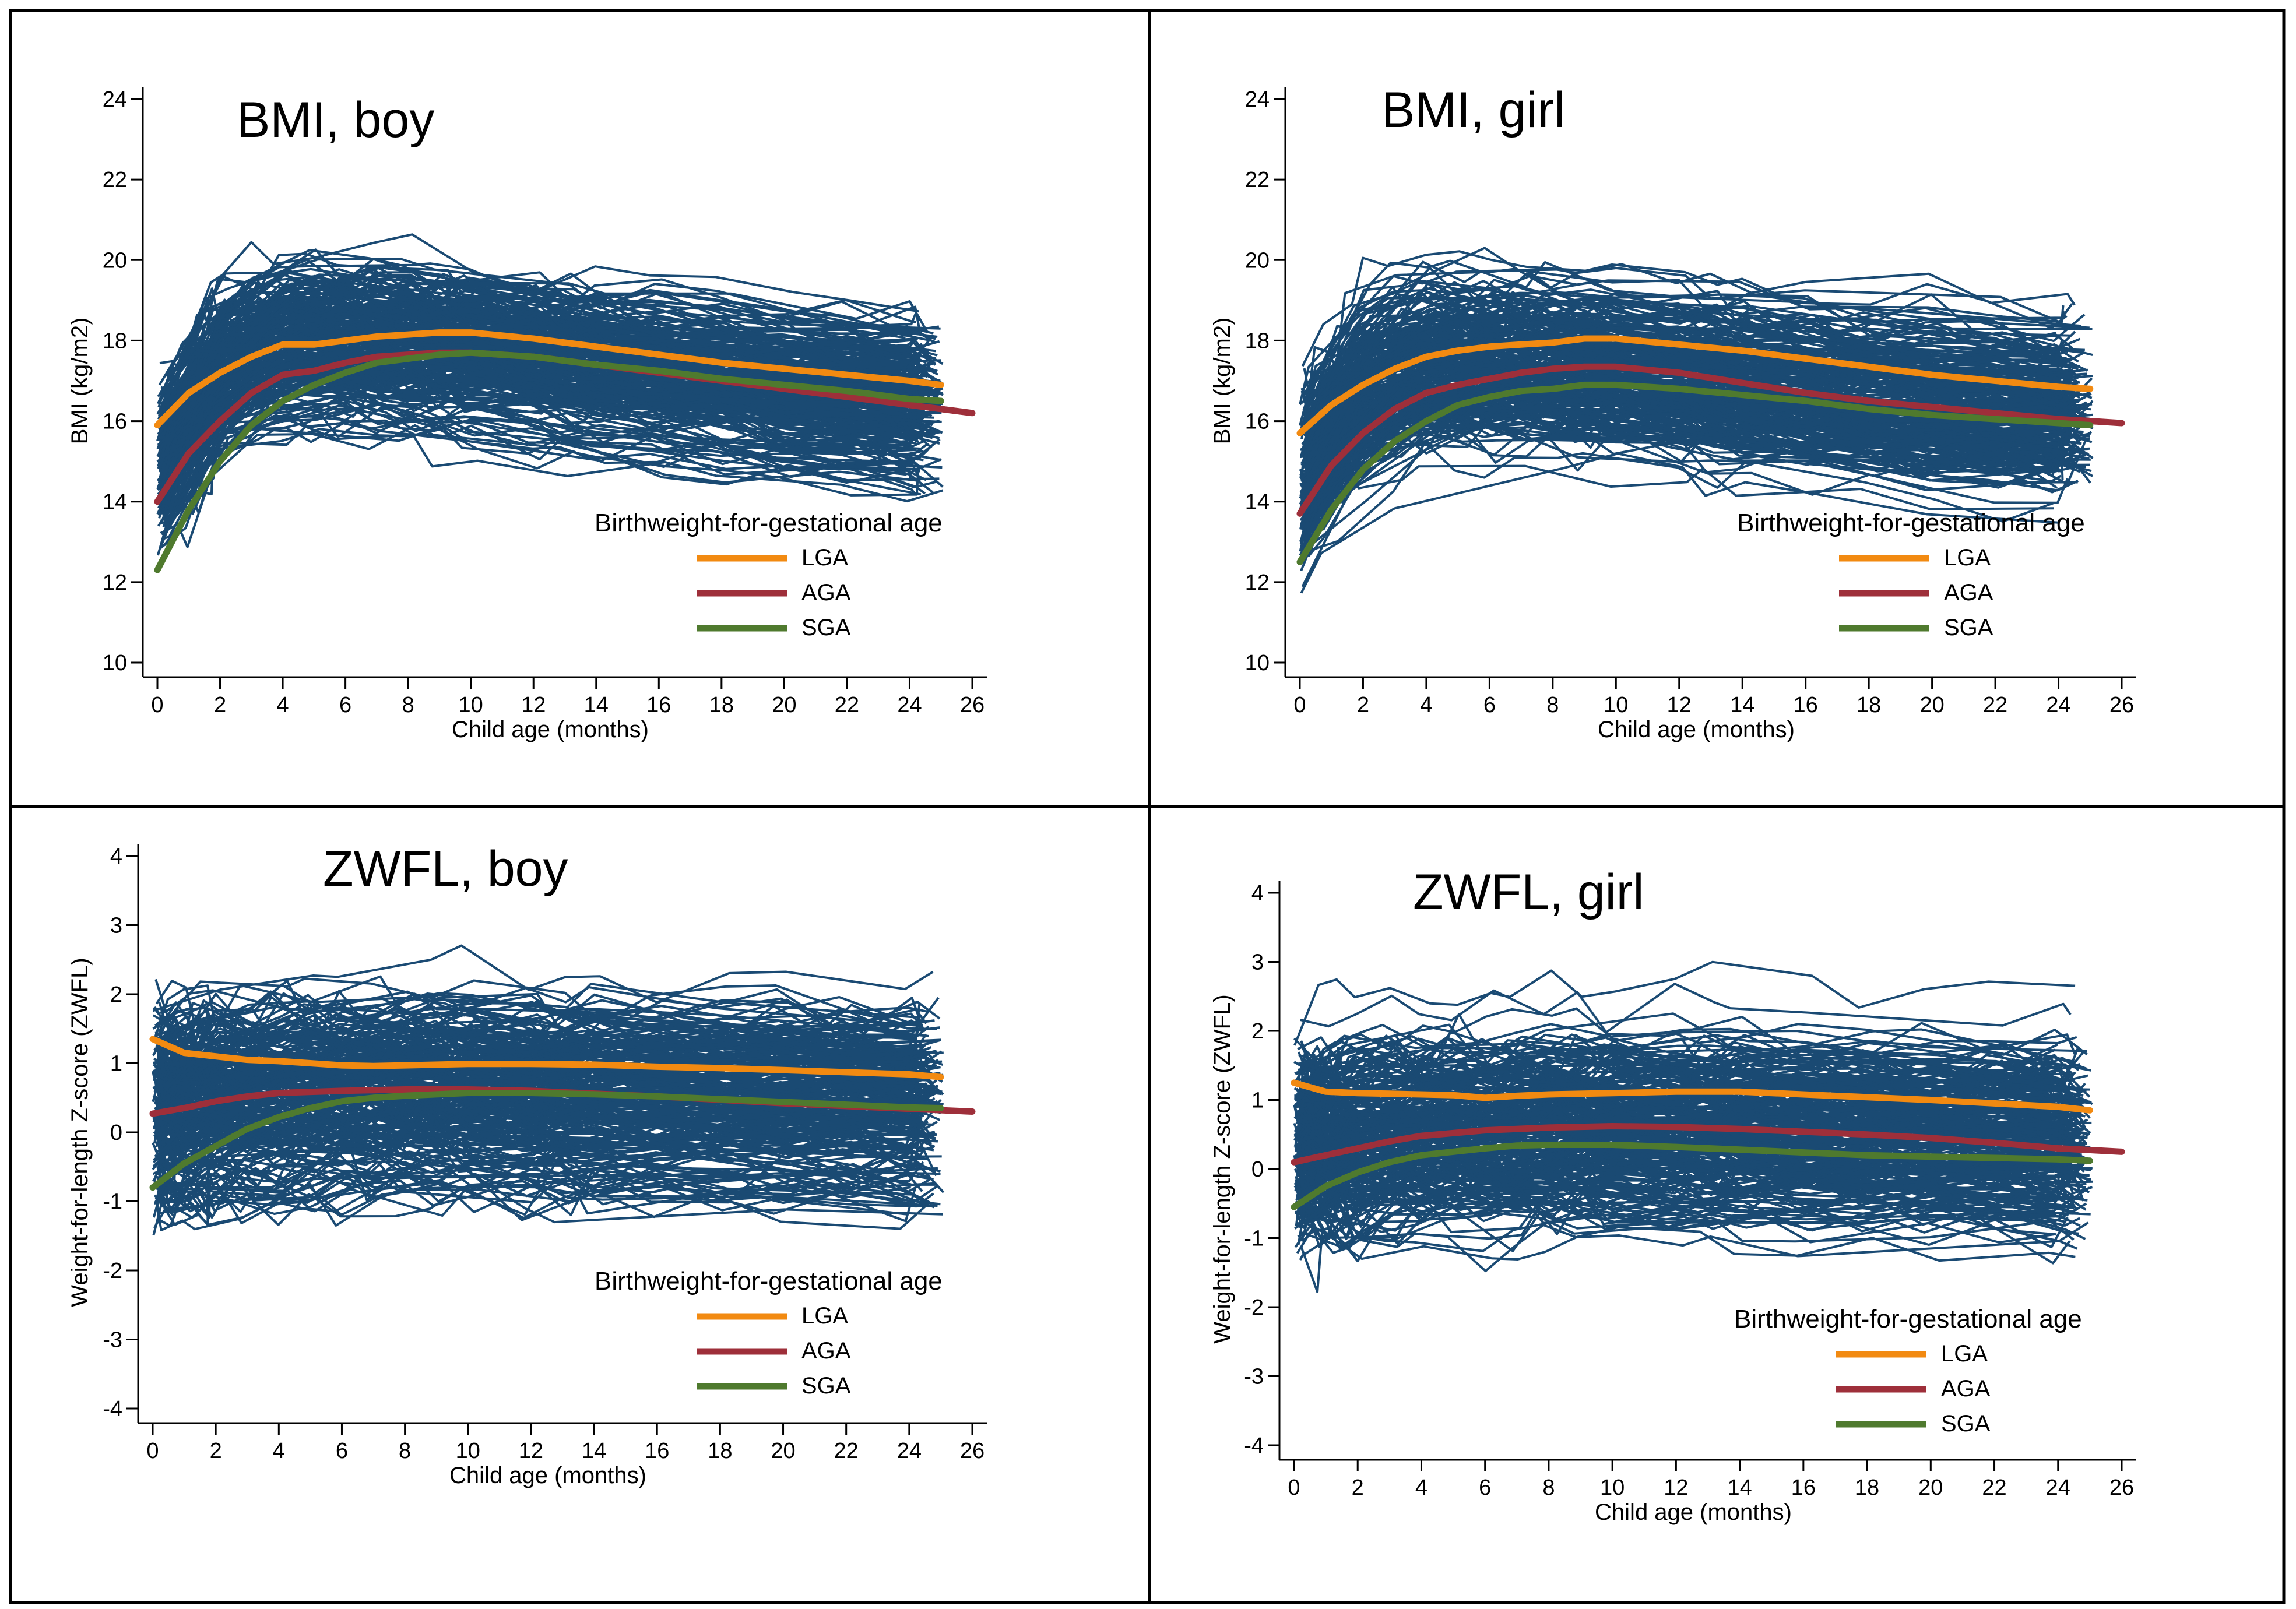 This screenshot has height=1609, width=2296. I want to click on panel-title: ZWFL, boy, so click(445, 869).